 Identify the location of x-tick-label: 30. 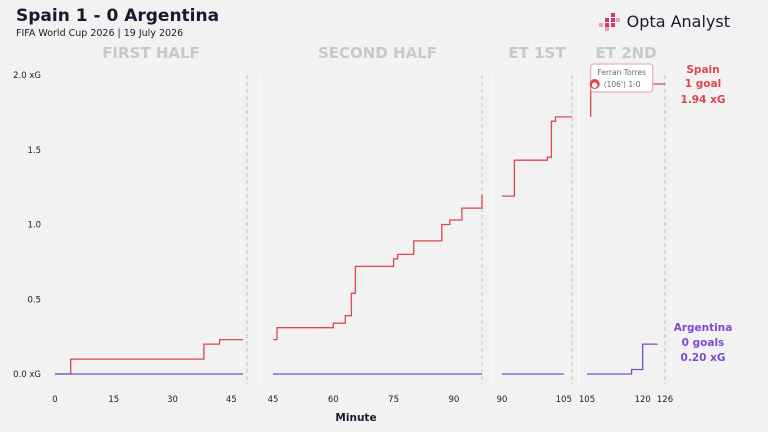
(172, 400).